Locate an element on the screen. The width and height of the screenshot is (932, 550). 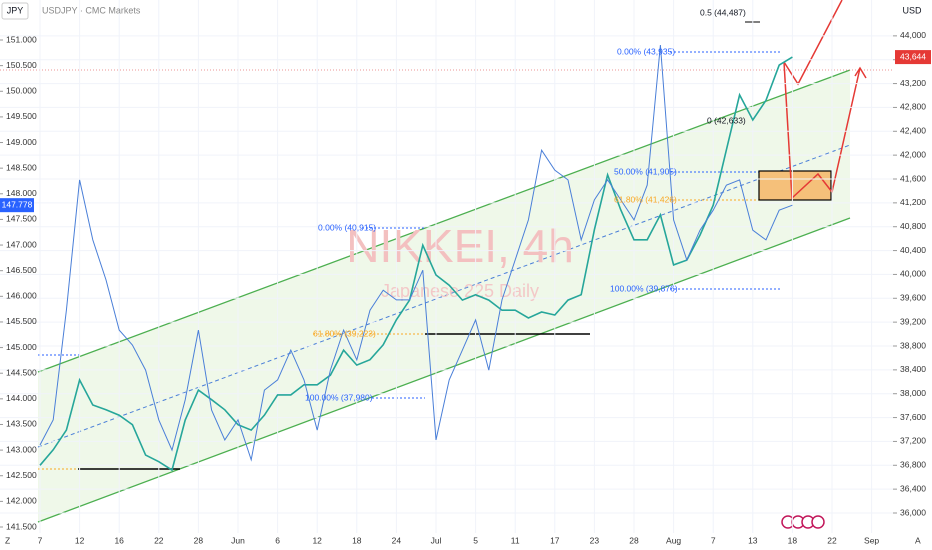
y2-tick-label: 40,000 is located at coordinates (913, 274).